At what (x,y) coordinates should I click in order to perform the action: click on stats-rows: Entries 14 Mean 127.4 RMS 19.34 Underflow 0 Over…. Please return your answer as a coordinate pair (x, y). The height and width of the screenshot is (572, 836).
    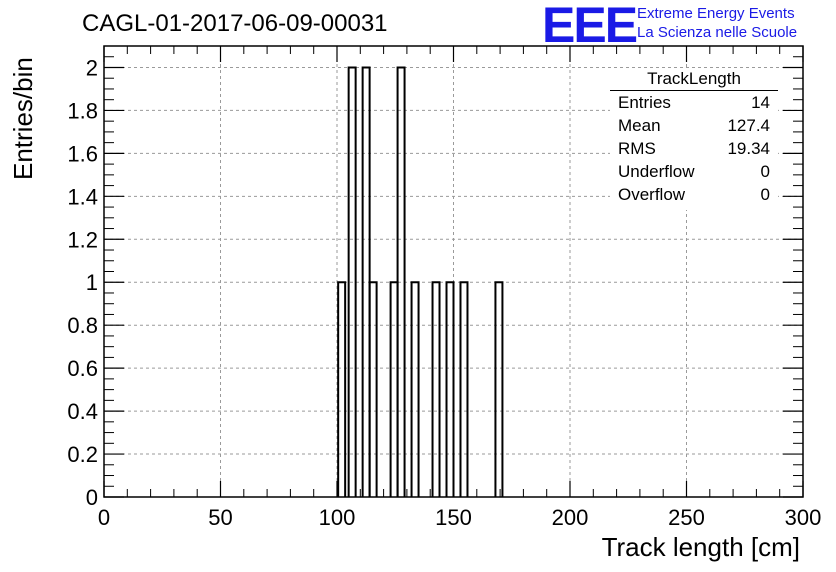
    Looking at the image, I should click on (694, 148).